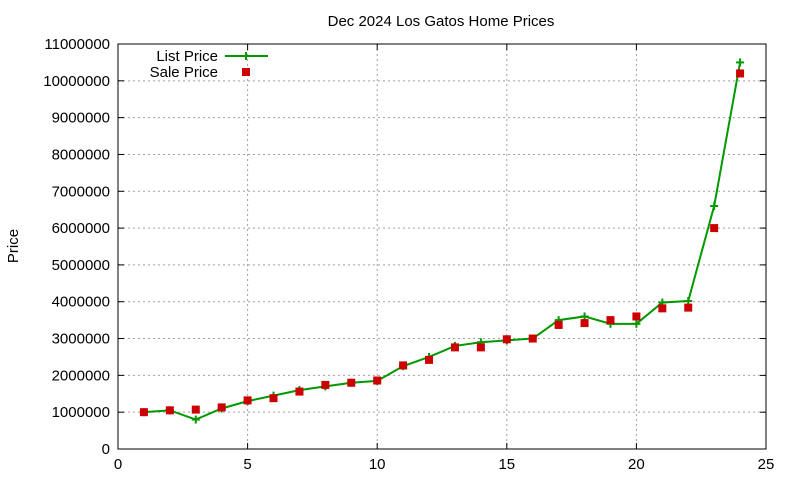  I want to click on y-tick-label: 11000000, so click(77, 44).